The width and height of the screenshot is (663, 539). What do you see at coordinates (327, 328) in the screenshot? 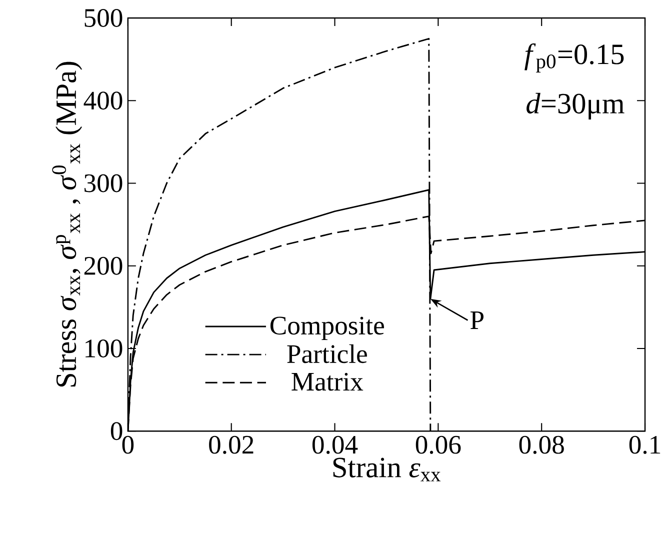
I see `legend-label: Composite` at bounding box center [327, 328].